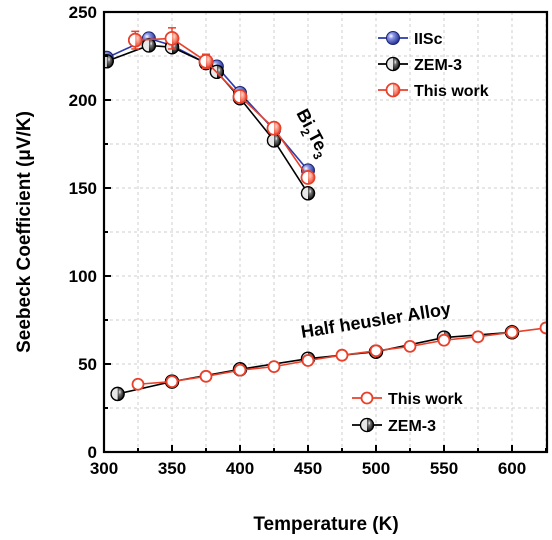  What do you see at coordinates (410, 39) in the screenshot?
I see `legend-entry: IISc` at bounding box center [410, 39].